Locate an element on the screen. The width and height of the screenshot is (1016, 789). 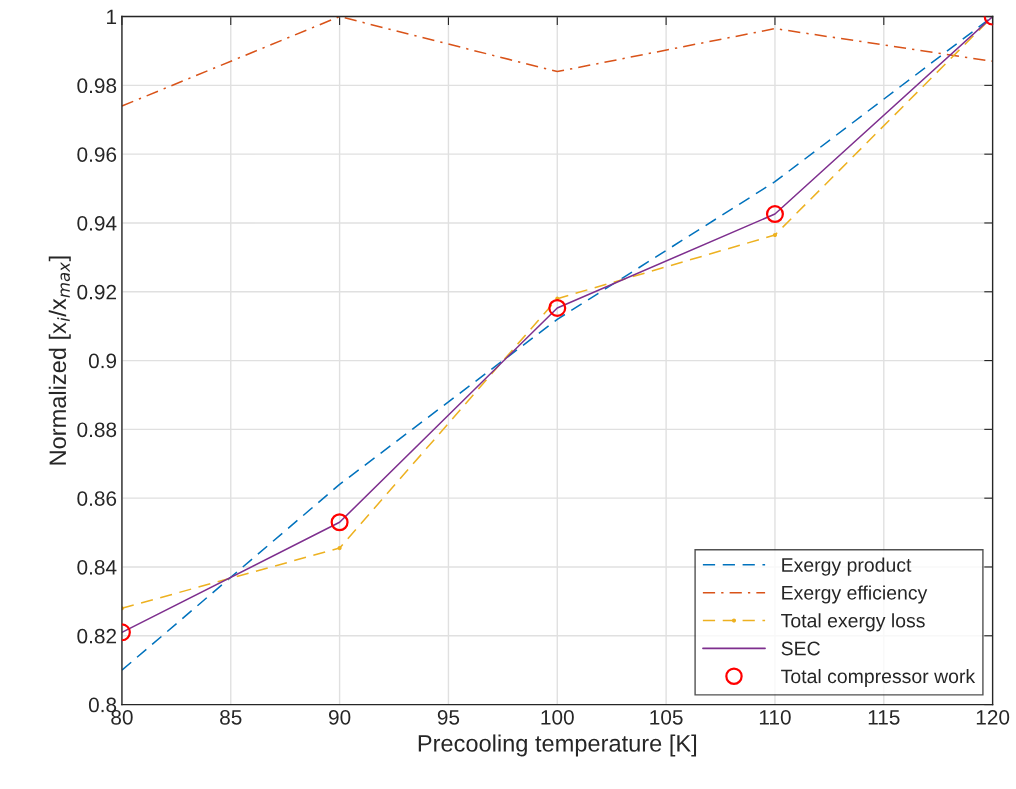
y-tick-label: 0.96 is located at coordinates (97, 154).